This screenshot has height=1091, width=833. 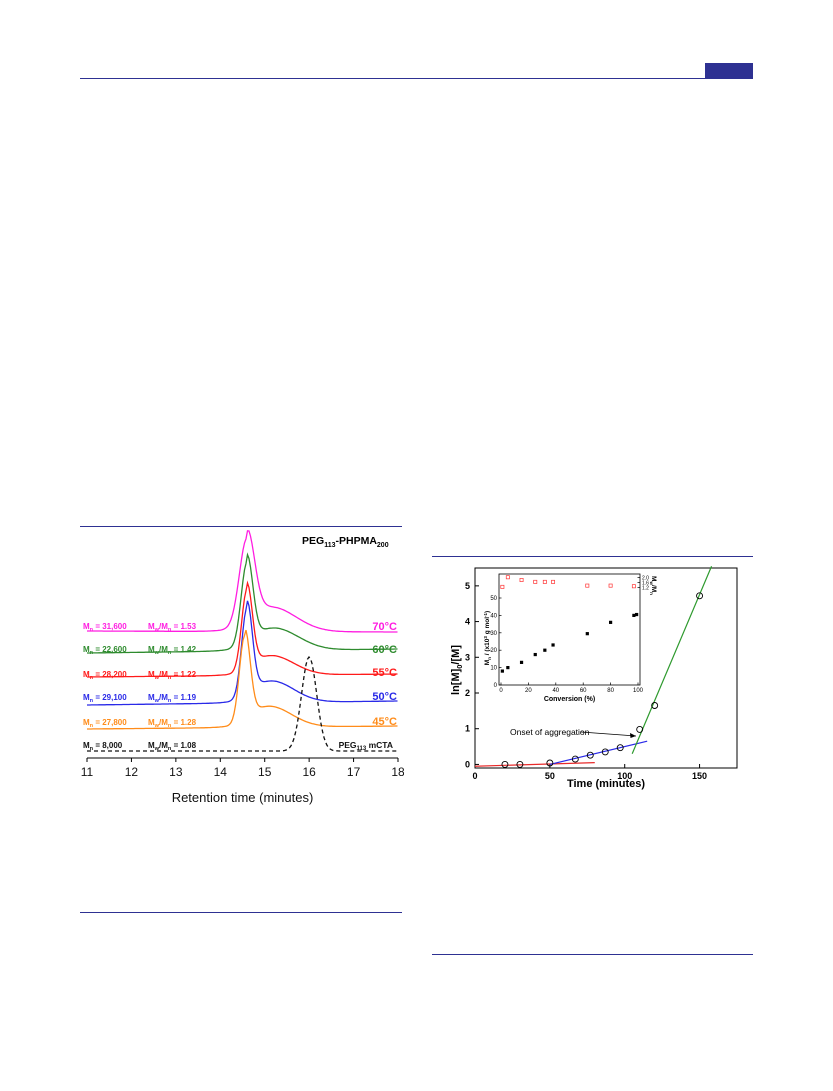 I want to click on kin-y-tick-label: 3, so click(x=467, y=657).